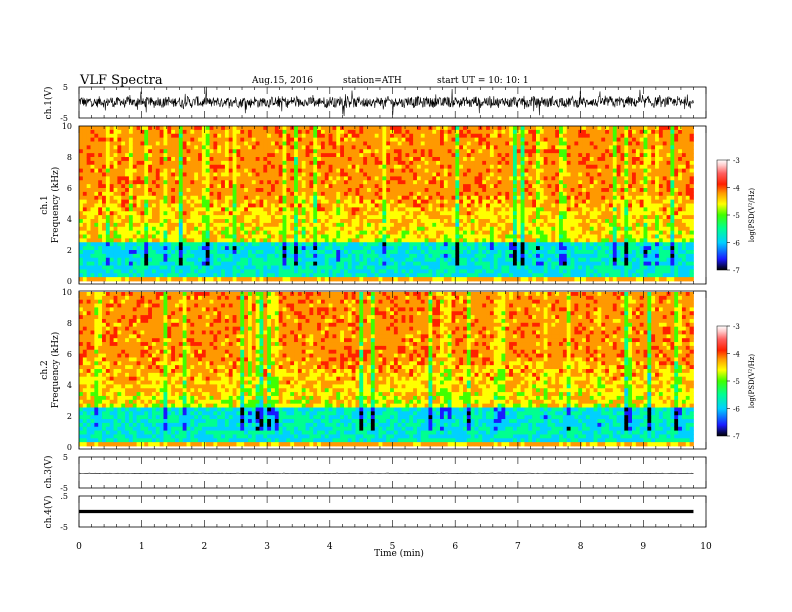 The width and height of the screenshot is (792, 612). I want to click on spectrogram-column, so click(154, 204).